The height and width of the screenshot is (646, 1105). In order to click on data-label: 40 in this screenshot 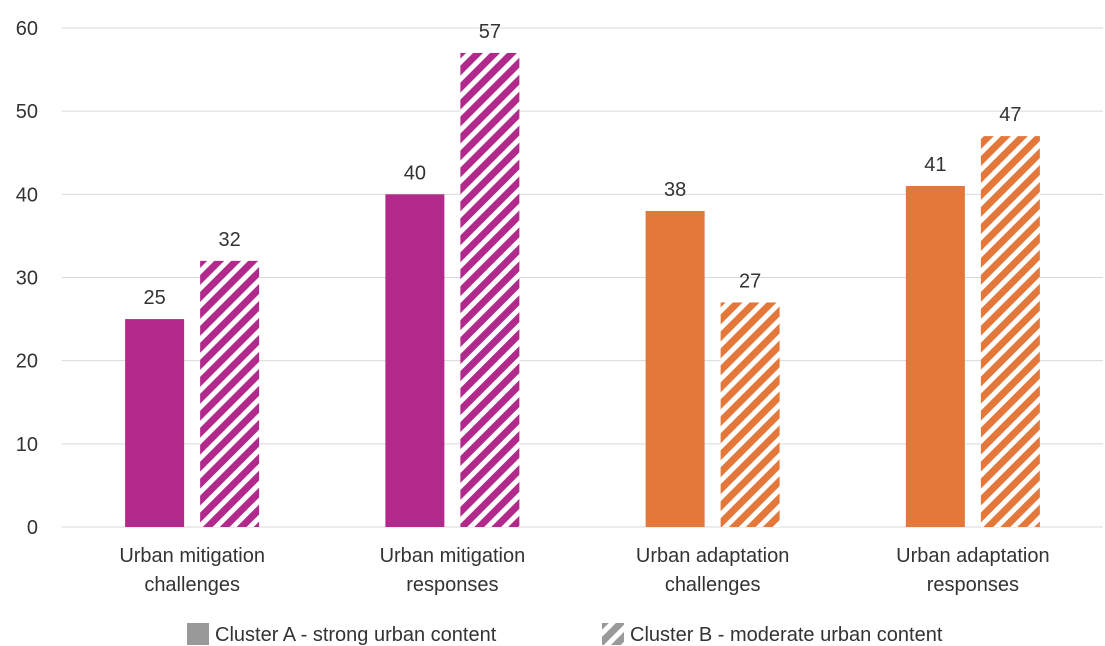, I will do `click(415, 173)`.